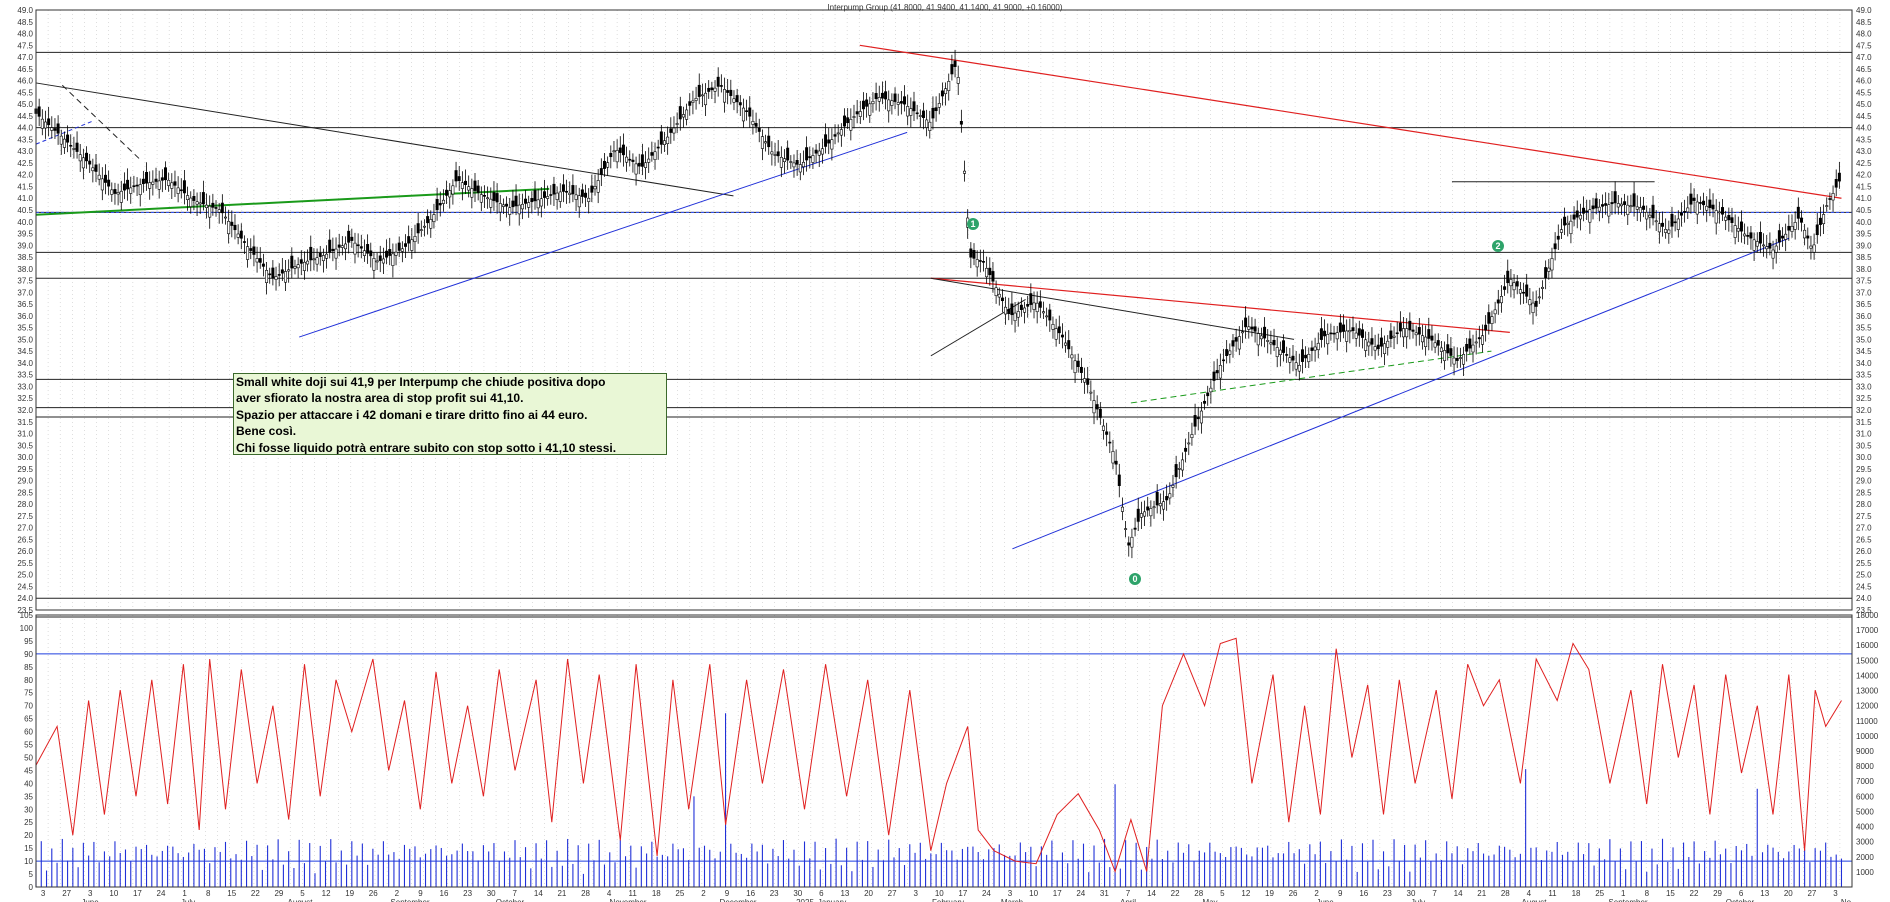  What do you see at coordinates (1864, 386) in the screenshot?
I see `price-tick-label: 33.0` at bounding box center [1864, 386].